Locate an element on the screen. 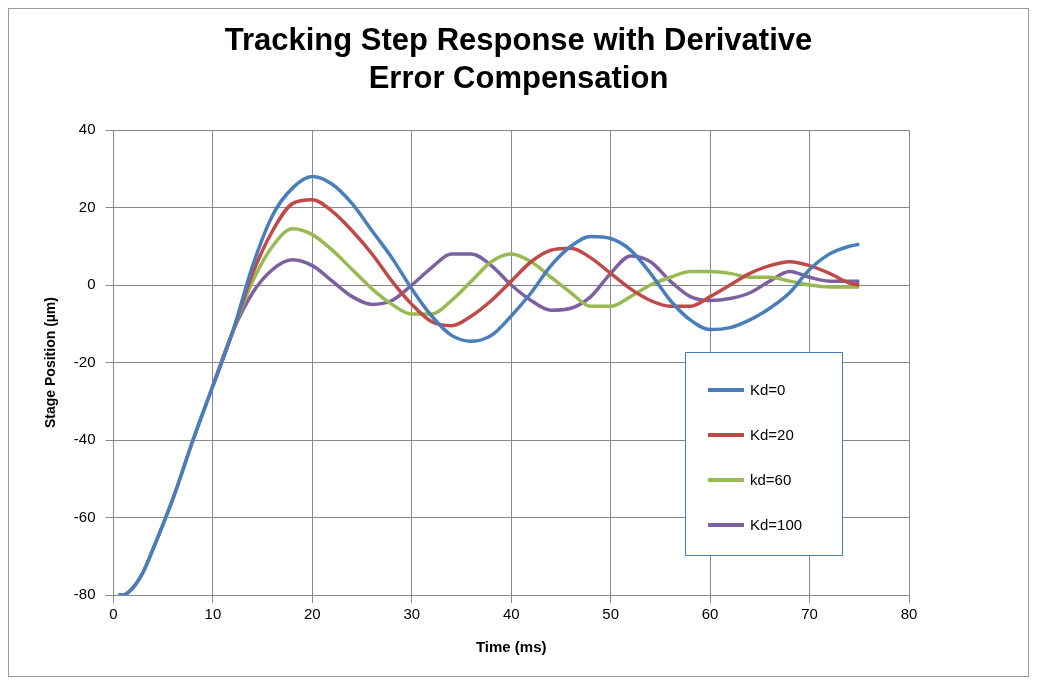  y-tick-label: -20 is located at coordinates (84, 361).